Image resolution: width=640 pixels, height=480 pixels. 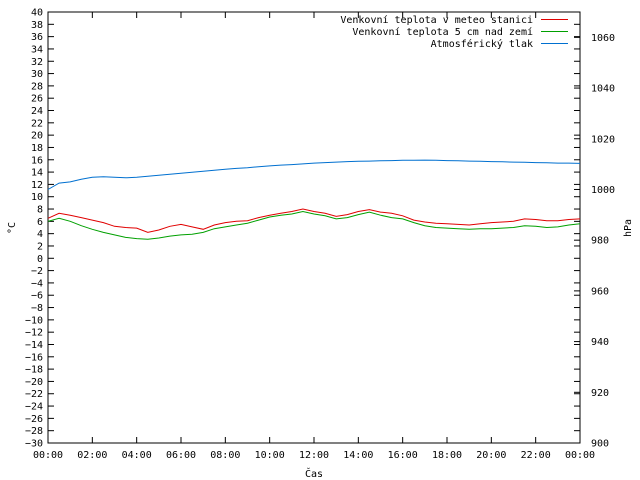 I want to click on x-axis-label: Čas, so click(x=314, y=473).